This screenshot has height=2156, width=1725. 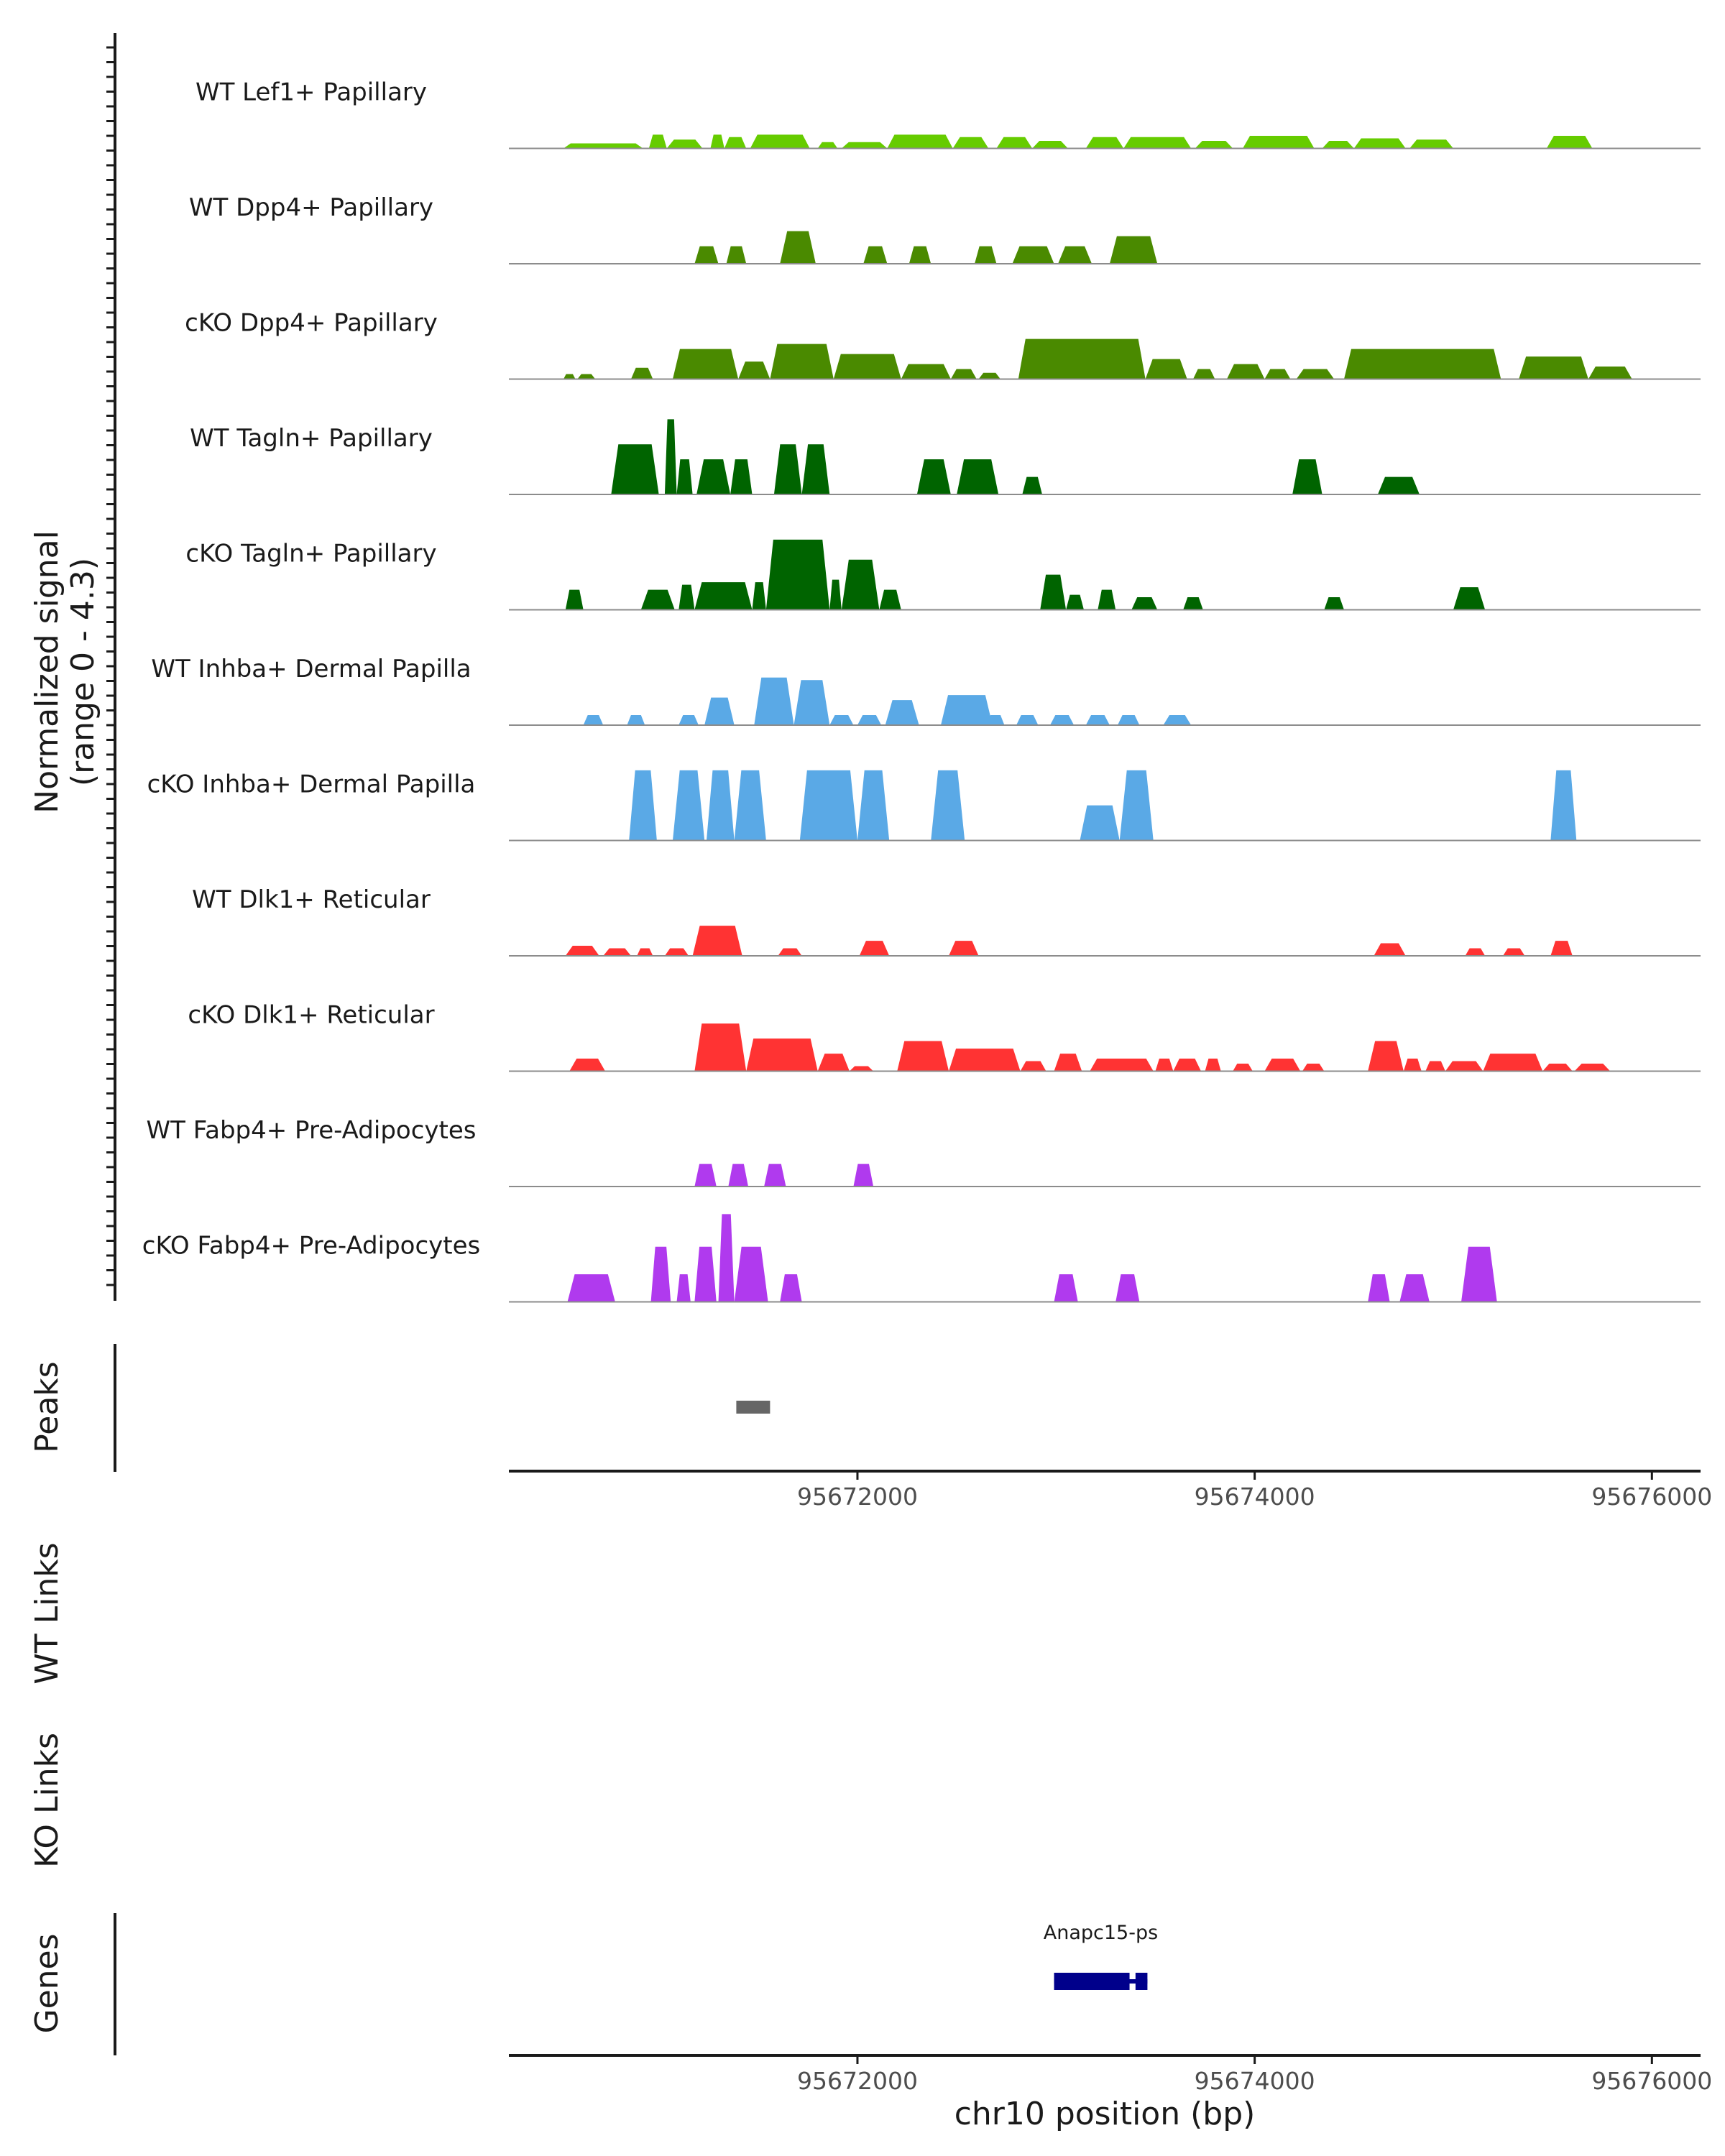 I want to click on track-8: cKO Dlk1+ Reticular, so click(x=944, y=1036).